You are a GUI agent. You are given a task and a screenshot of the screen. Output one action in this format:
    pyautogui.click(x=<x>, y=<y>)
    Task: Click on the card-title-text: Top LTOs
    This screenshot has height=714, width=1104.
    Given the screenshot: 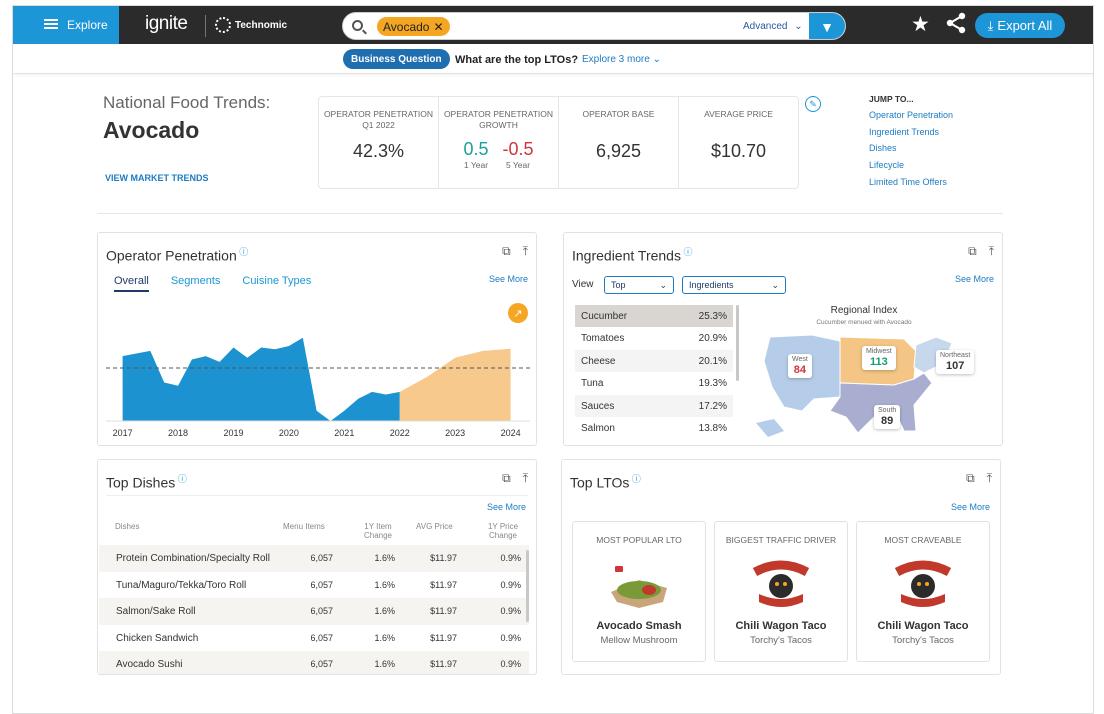 What is the action you would take?
    pyautogui.click(x=600, y=482)
    